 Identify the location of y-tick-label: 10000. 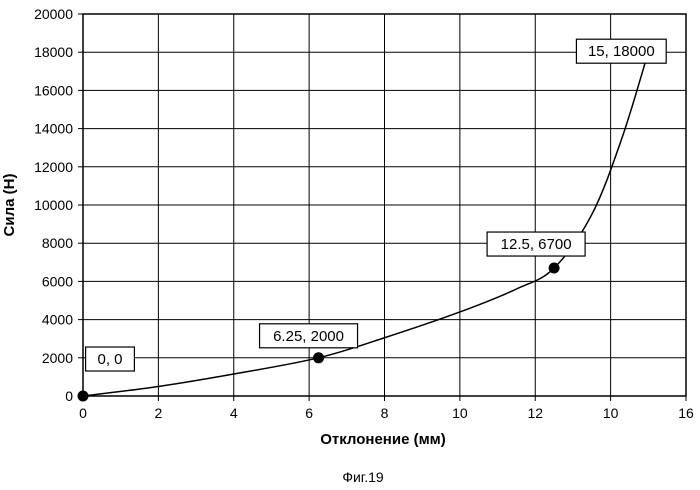
(53, 205).